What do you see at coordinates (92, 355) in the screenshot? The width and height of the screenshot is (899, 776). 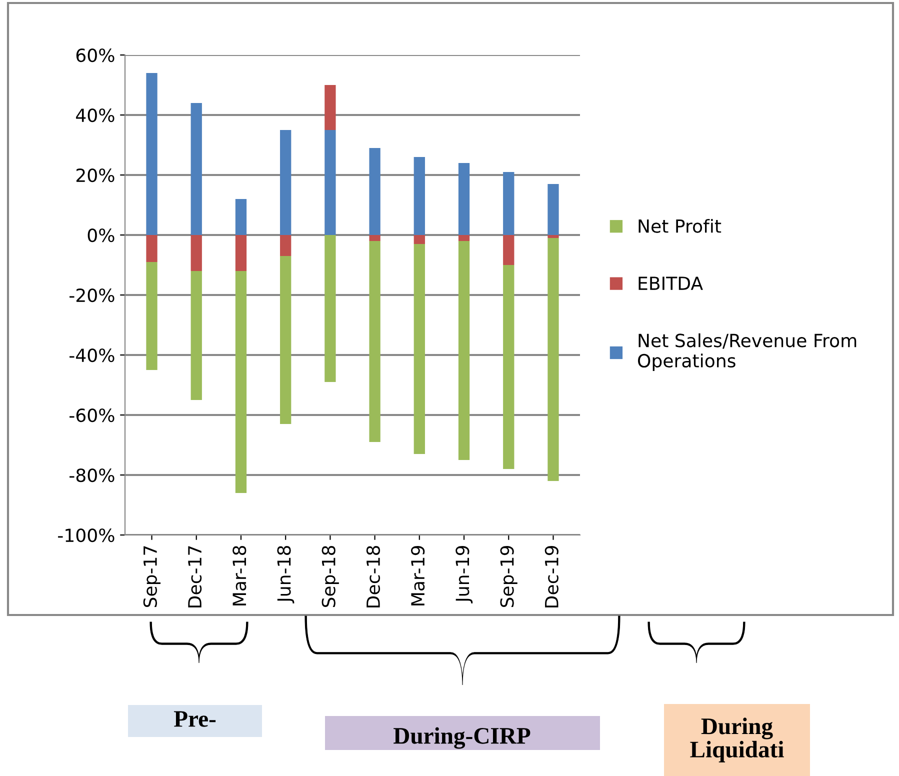 I see `y-tick-label: -40%` at bounding box center [92, 355].